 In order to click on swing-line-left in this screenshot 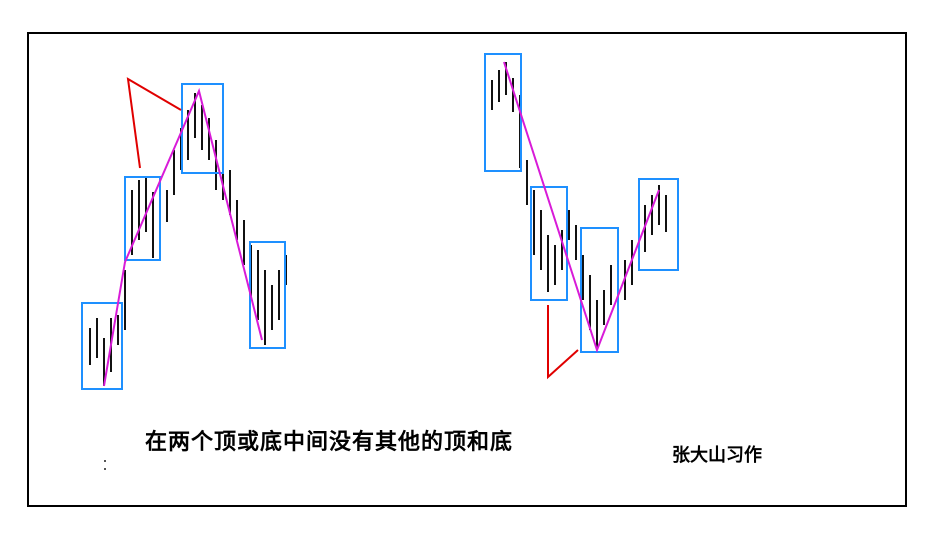, I will do `click(183, 237)`.